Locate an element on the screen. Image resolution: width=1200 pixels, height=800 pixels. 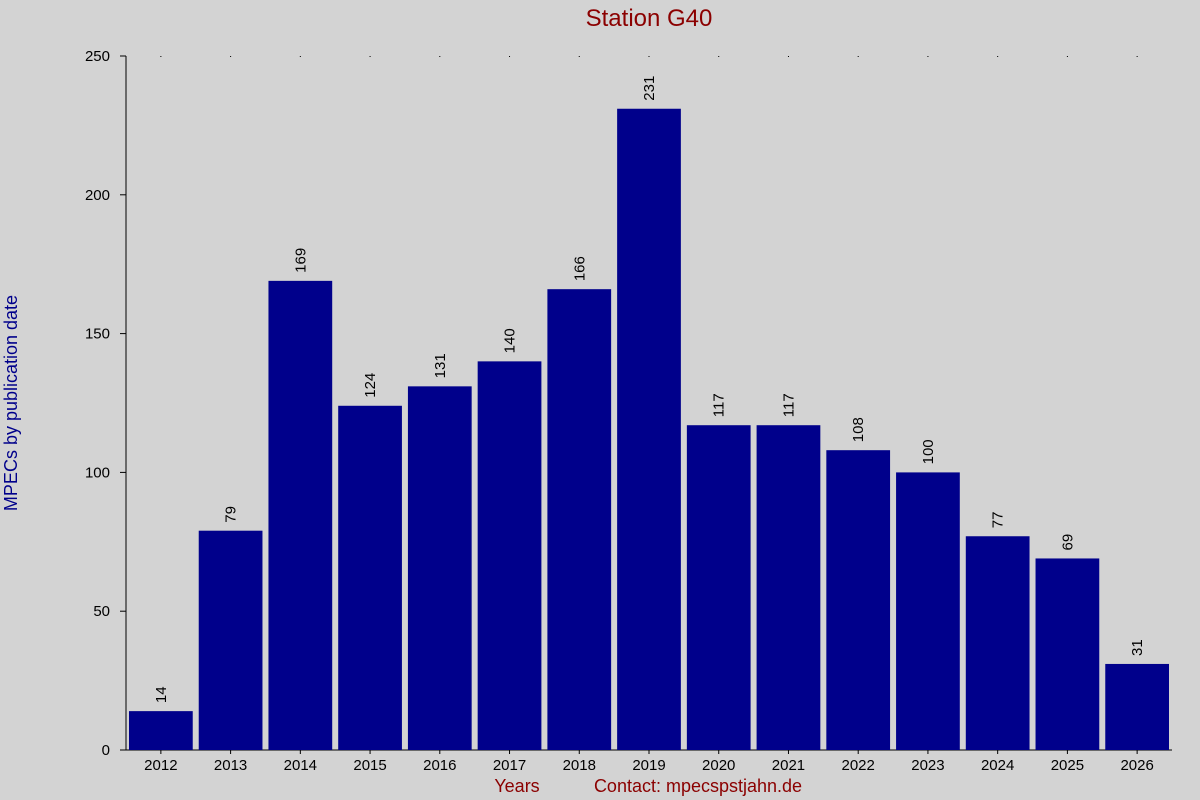
bar-value-label: 231 is located at coordinates (649, 88).